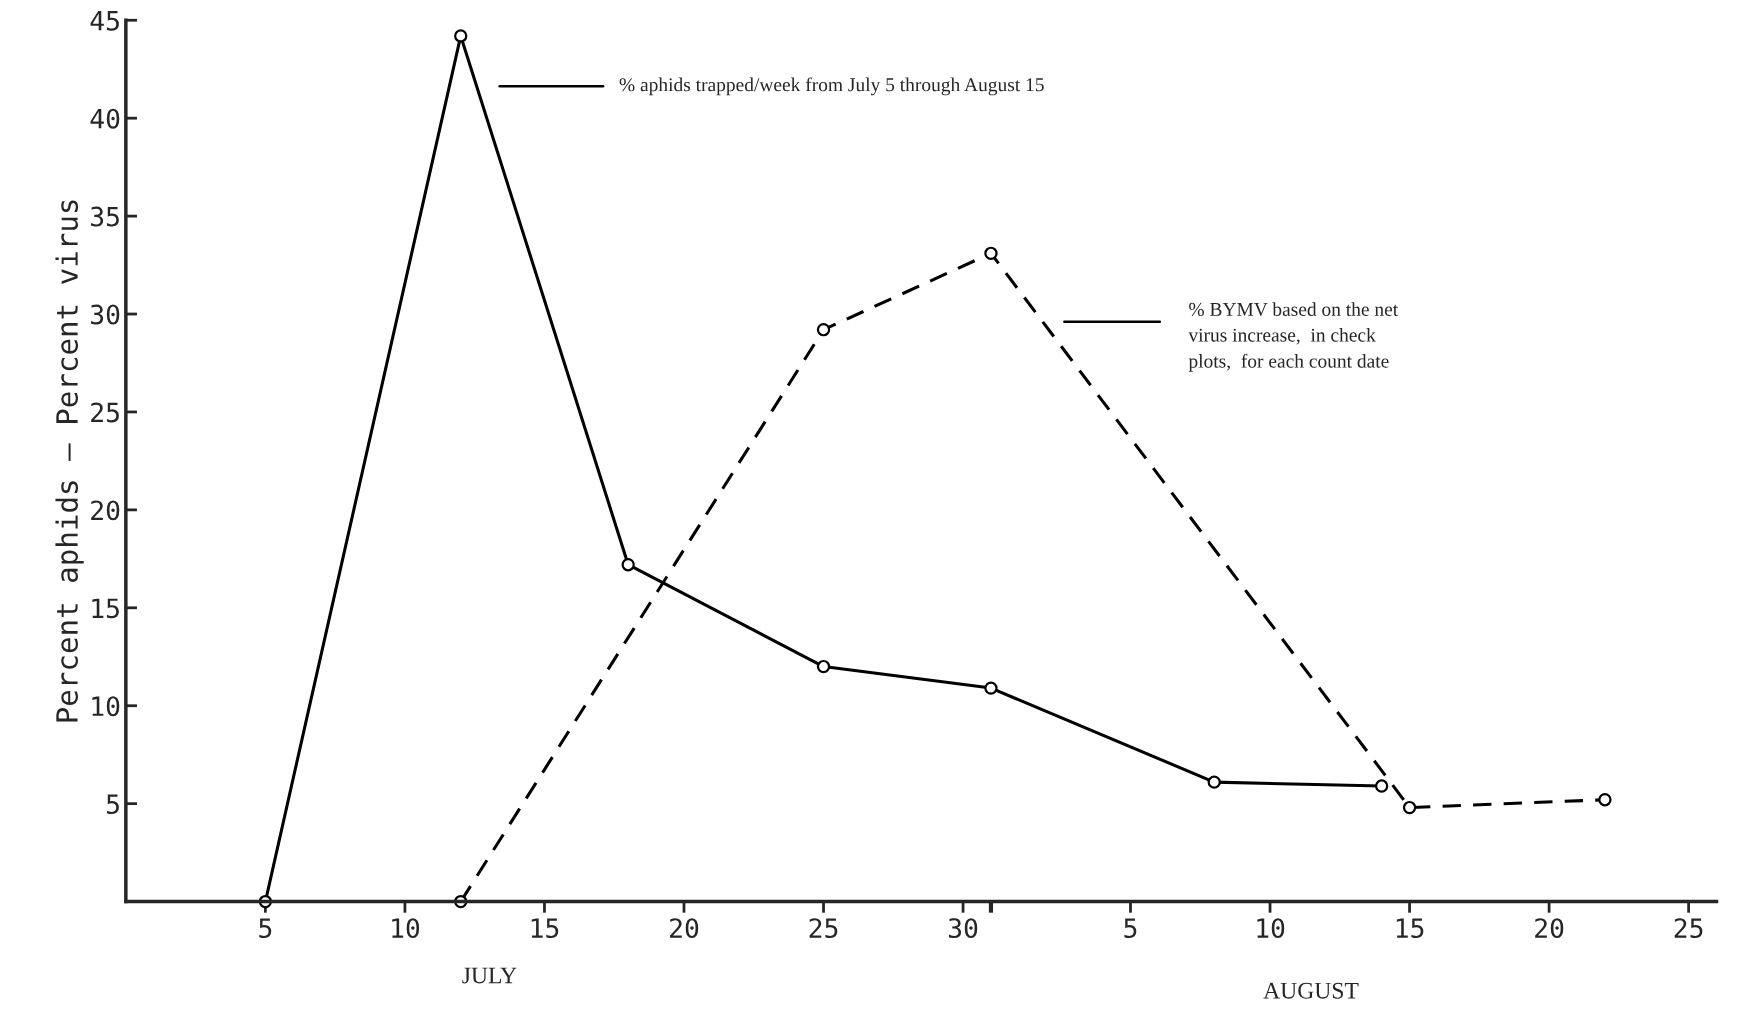 The height and width of the screenshot is (1013, 1748). What do you see at coordinates (106, 706) in the screenshot?
I see `y-tick-label: 10` at bounding box center [106, 706].